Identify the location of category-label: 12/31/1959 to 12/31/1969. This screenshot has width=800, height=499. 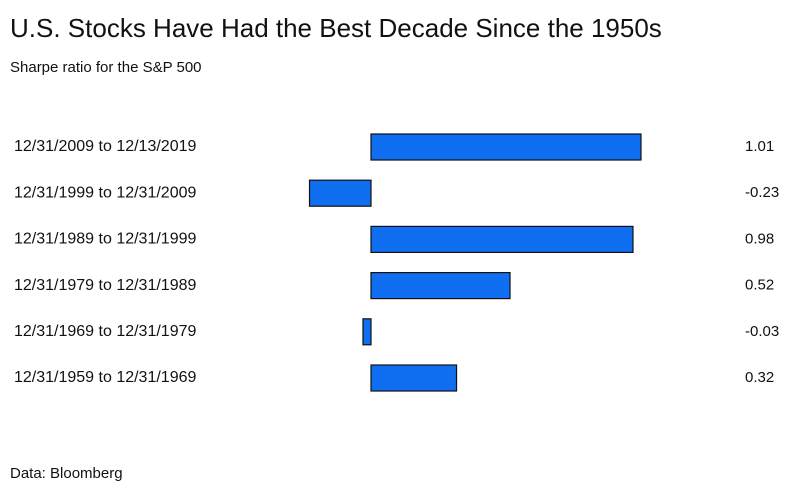
(105, 377).